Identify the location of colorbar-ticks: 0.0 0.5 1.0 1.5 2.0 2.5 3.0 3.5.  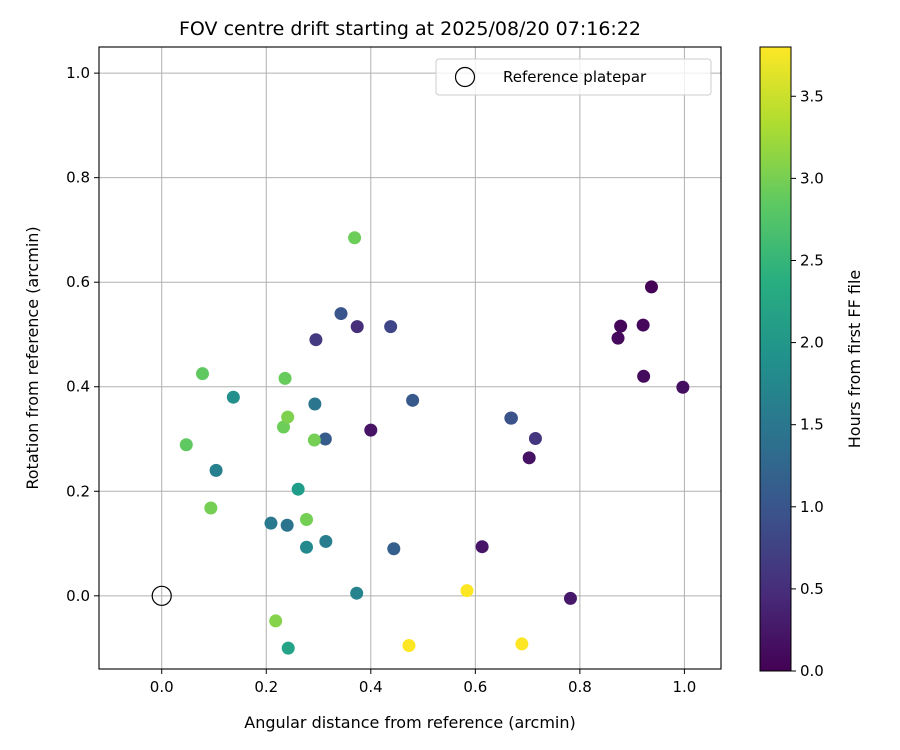
(807, 383).